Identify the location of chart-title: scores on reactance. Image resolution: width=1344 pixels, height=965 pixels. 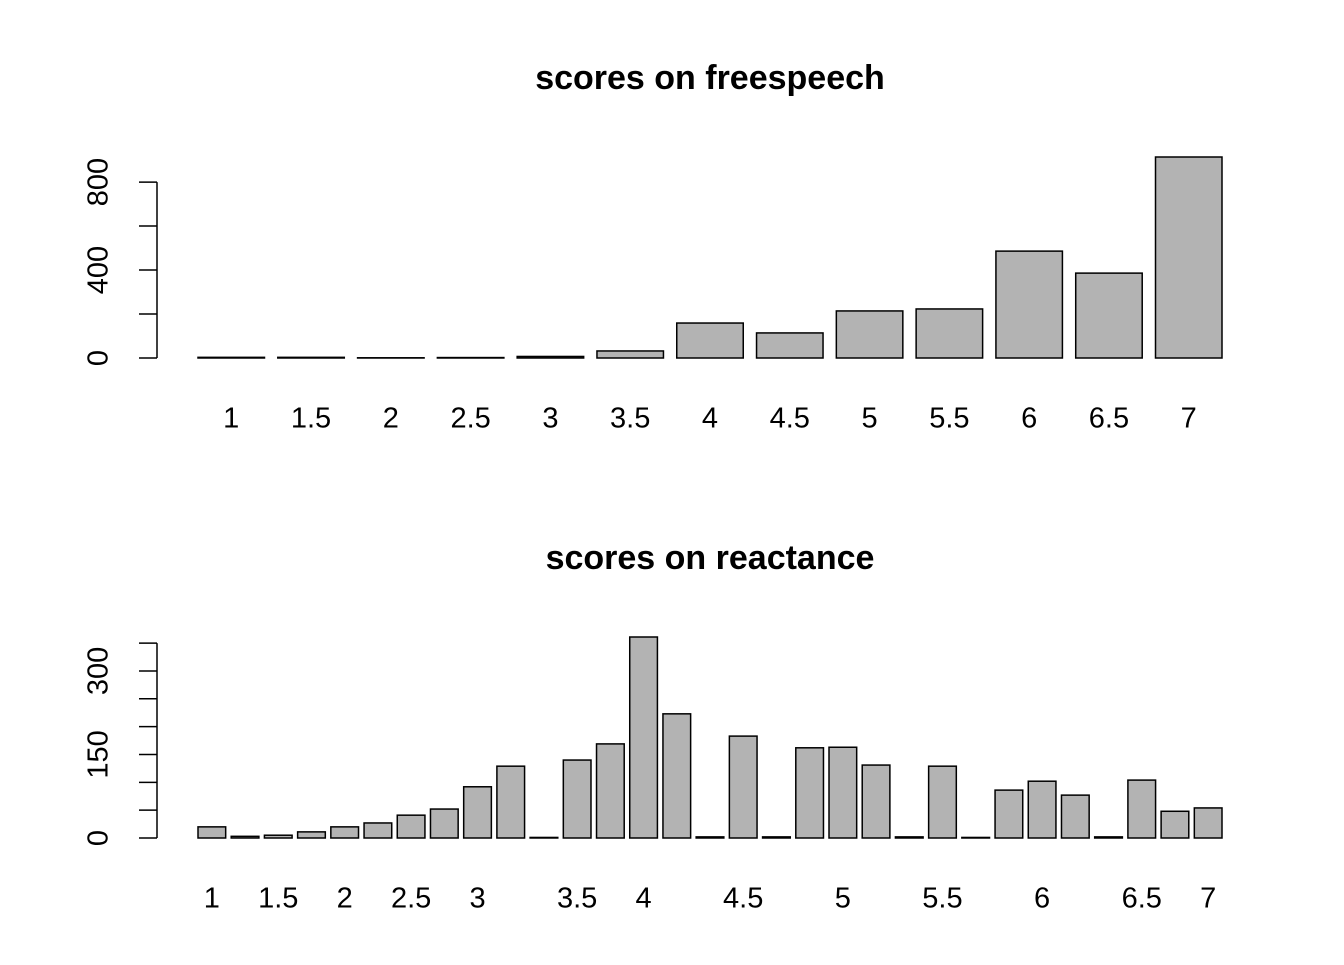
(710, 558).